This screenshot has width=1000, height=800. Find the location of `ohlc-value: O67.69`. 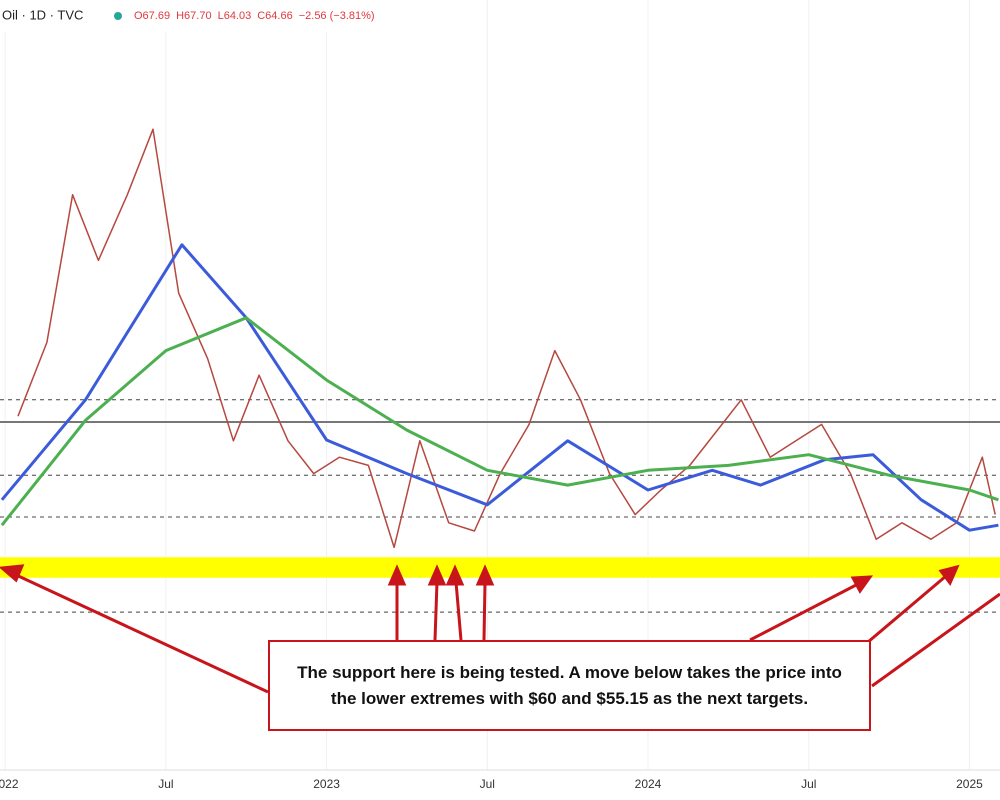

ohlc-value: O67.69 is located at coordinates (152, 16).